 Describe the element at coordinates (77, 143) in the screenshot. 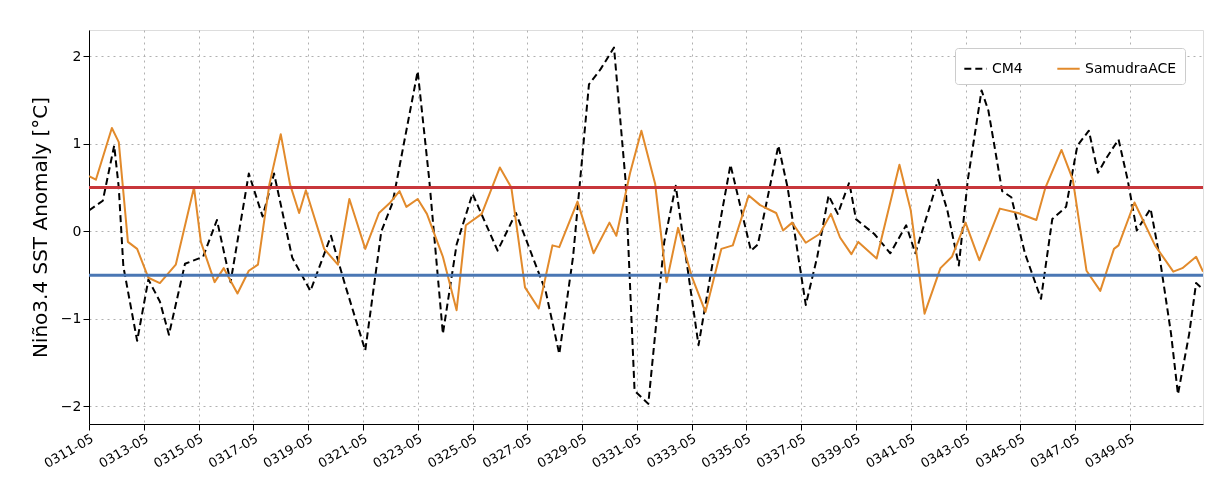

I see `y-tick-label: 1` at that location.